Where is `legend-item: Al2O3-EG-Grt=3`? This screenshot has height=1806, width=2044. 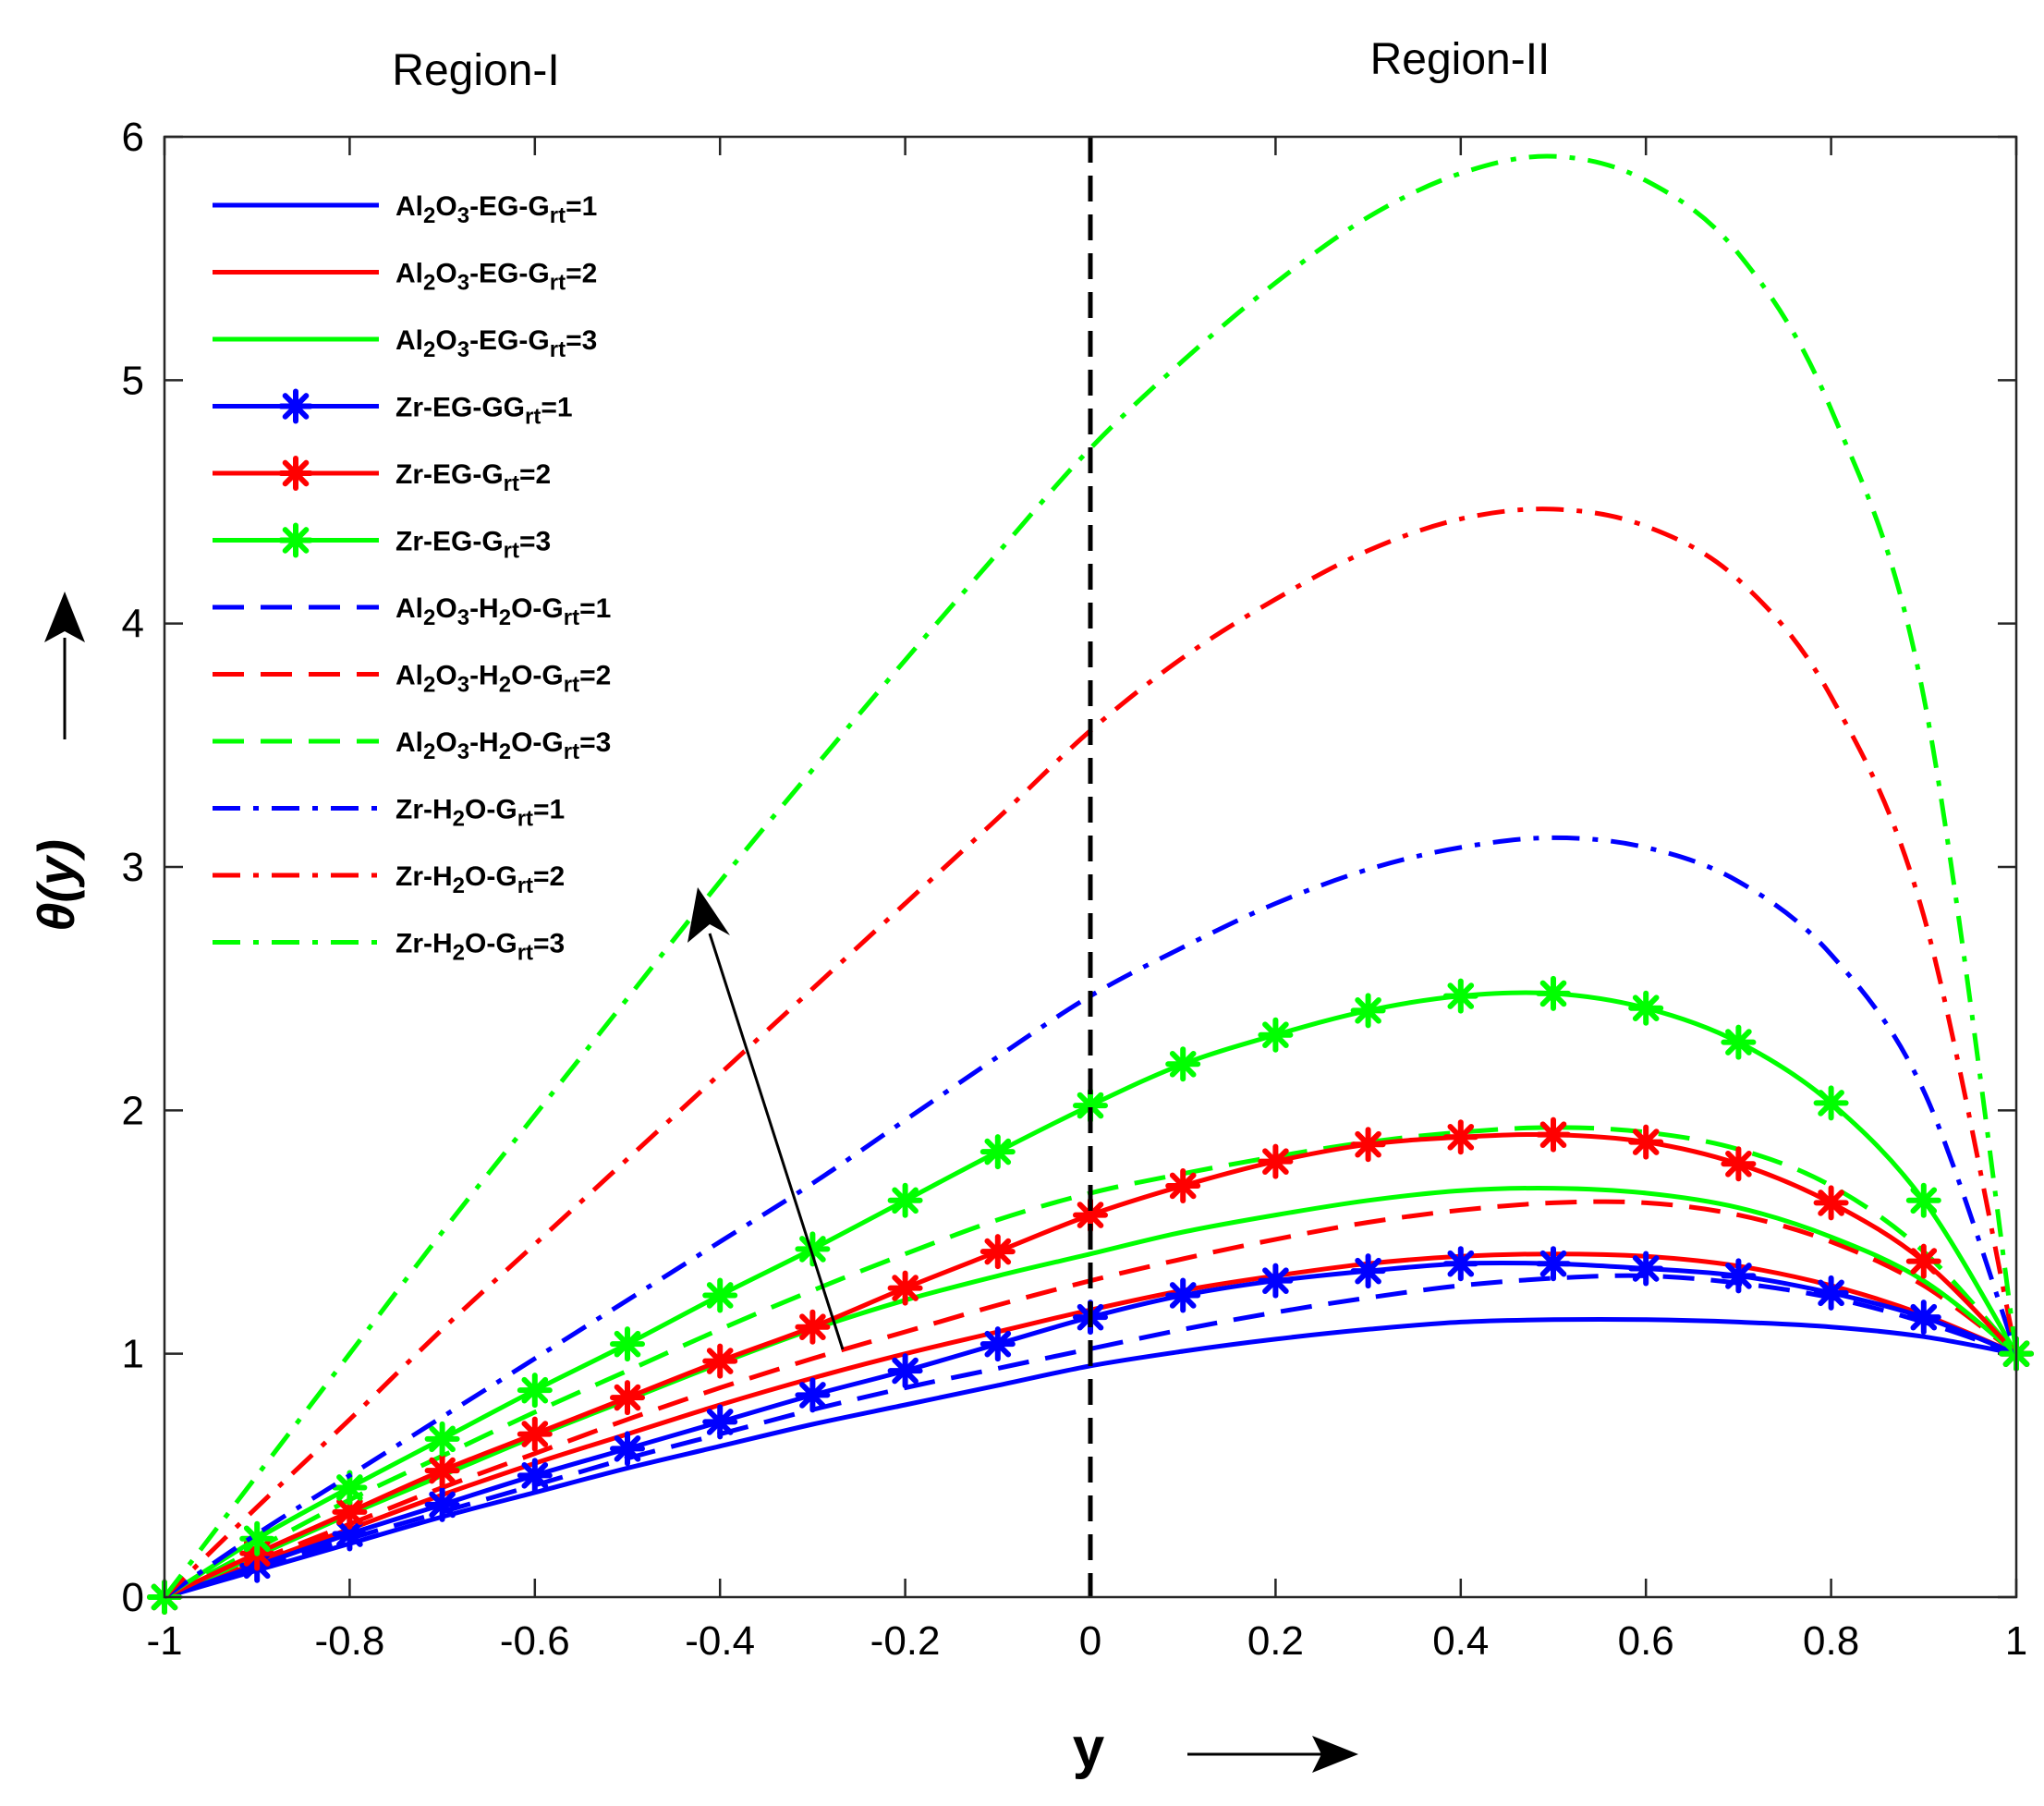
legend-item: Al2O3-EG-Grt=3 is located at coordinates (405, 343).